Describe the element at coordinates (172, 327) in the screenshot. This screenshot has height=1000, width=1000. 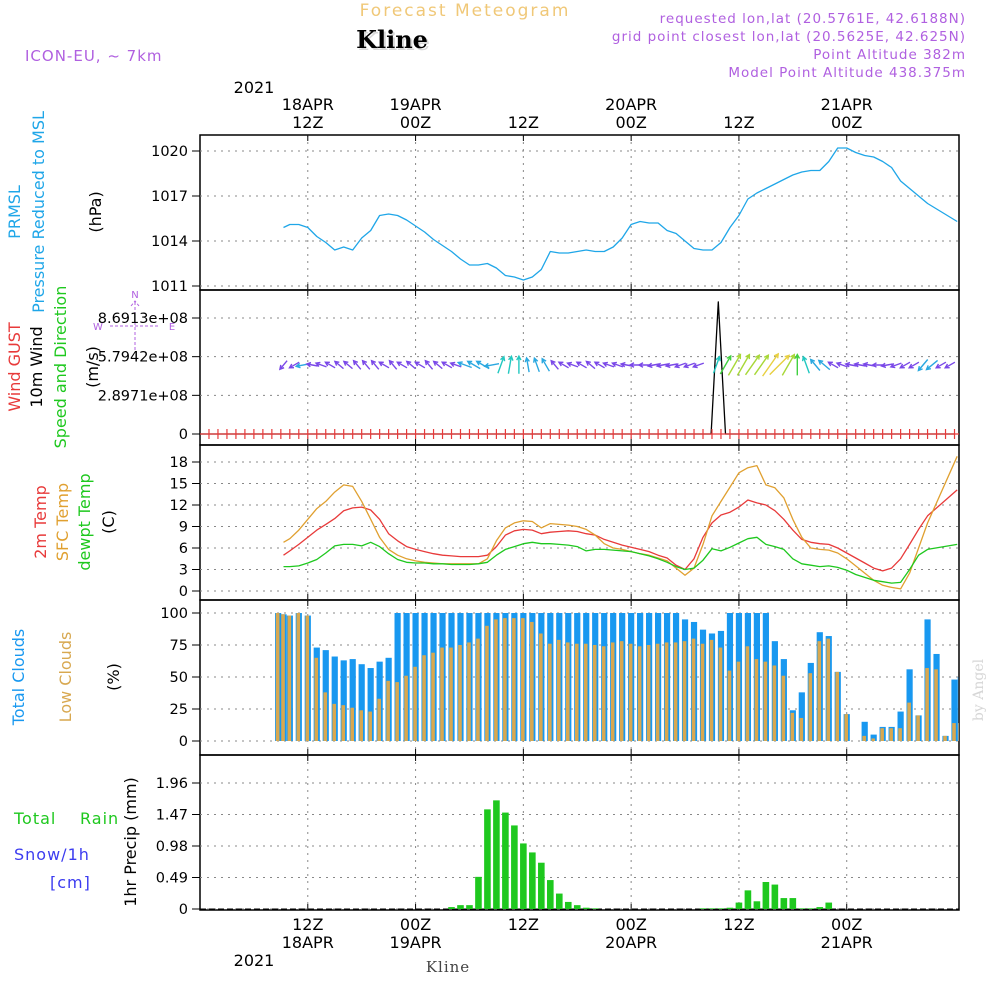
I see `compass-e-label: E` at that location.